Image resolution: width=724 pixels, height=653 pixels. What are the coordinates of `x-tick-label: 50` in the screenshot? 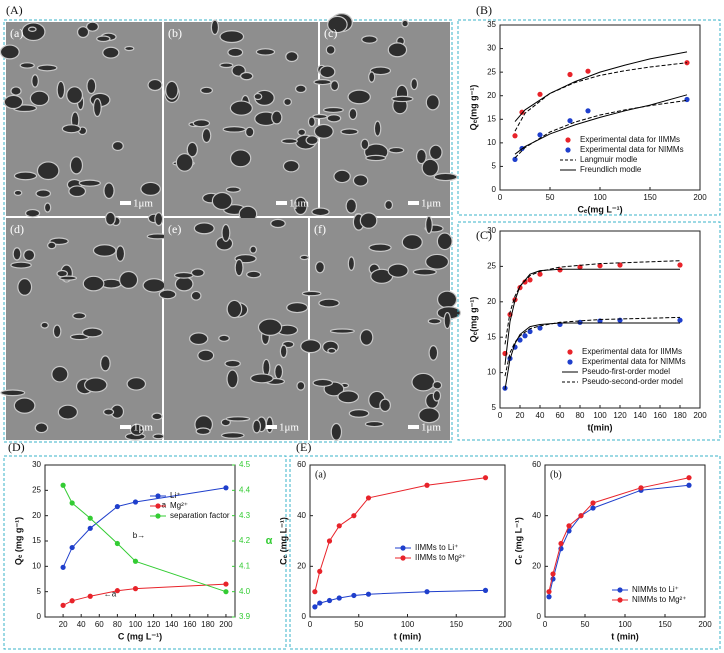 It's located at (358, 624).